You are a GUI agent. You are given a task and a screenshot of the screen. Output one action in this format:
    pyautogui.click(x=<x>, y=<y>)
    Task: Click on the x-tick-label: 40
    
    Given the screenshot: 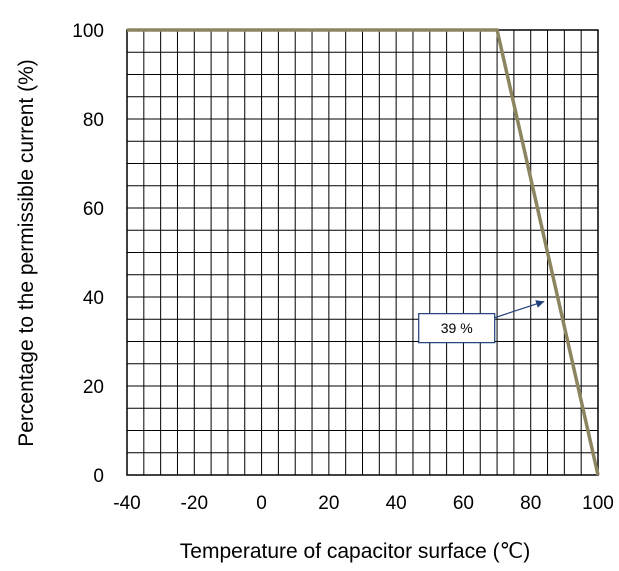 What is the action you would take?
    pyautogui.click(x=396, y=503)
    